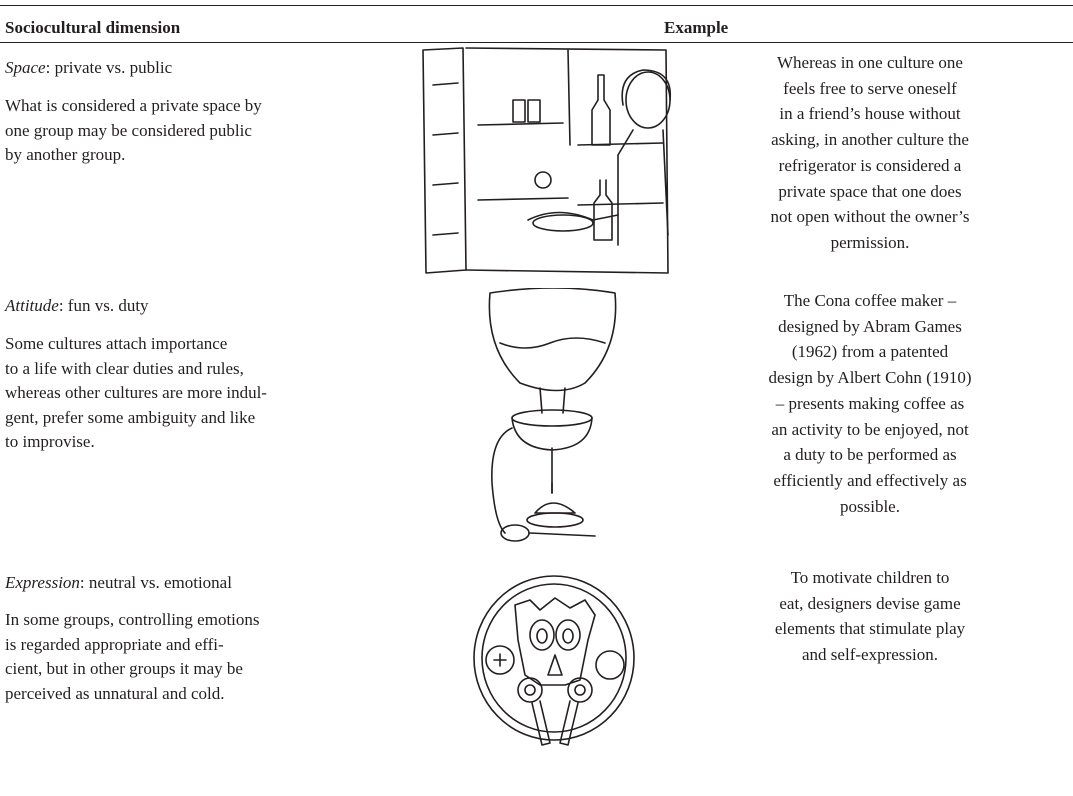  What do you see at coordinates (132, 619) in the screenshot?
I see `description-line: In some groups, controlling emotions` at bounding box center [132, 619].